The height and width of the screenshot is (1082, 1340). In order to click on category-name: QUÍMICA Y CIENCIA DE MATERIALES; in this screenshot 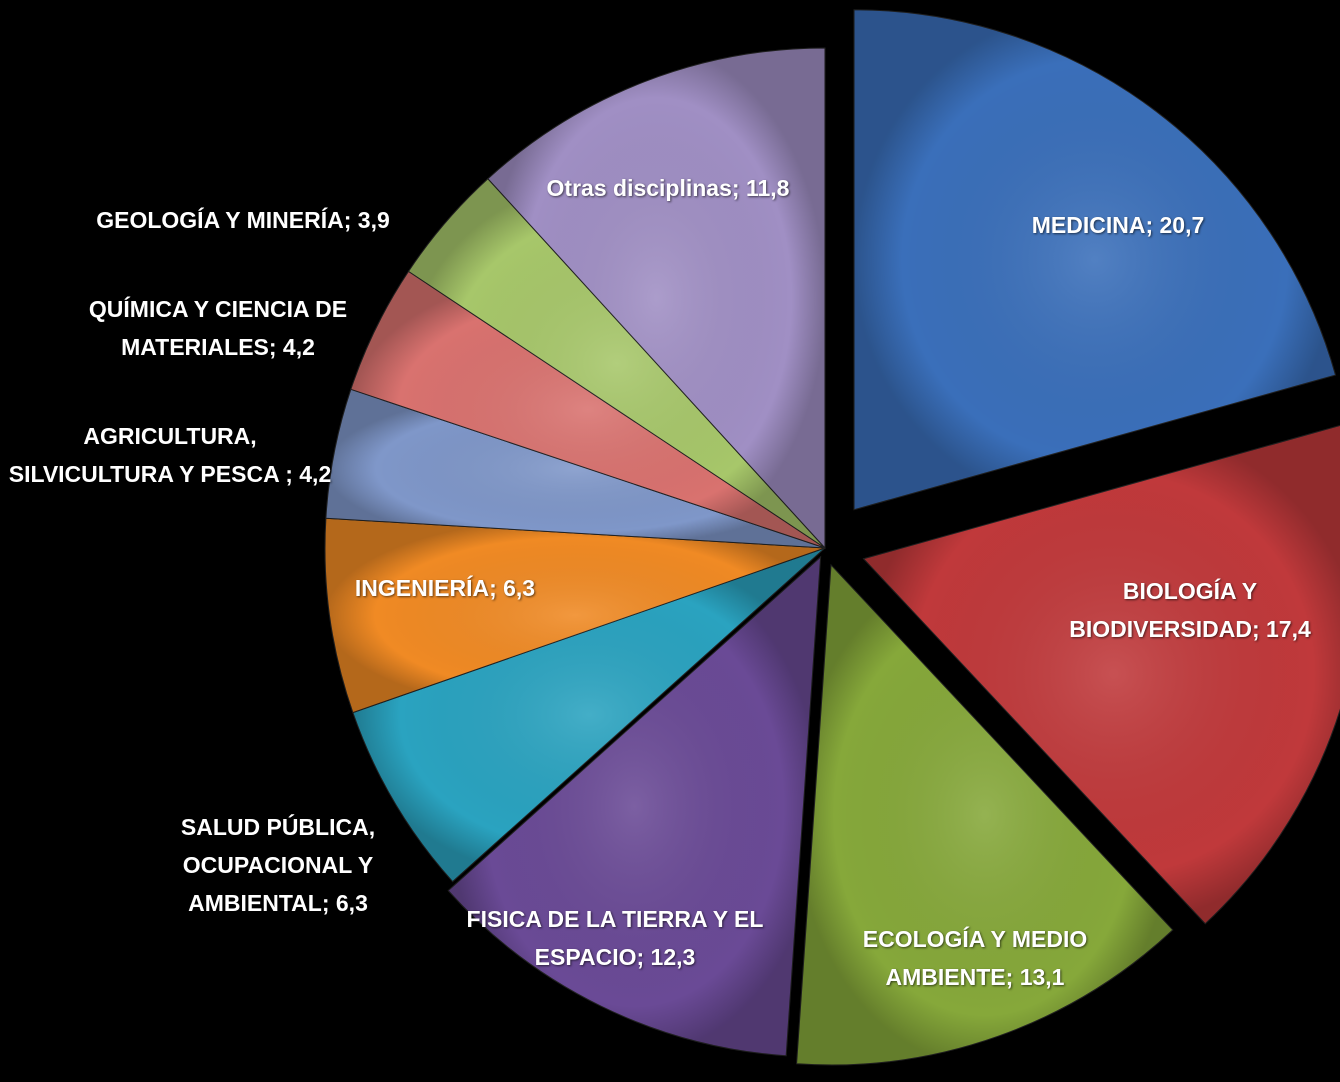, I will do `click(218, 328)`.